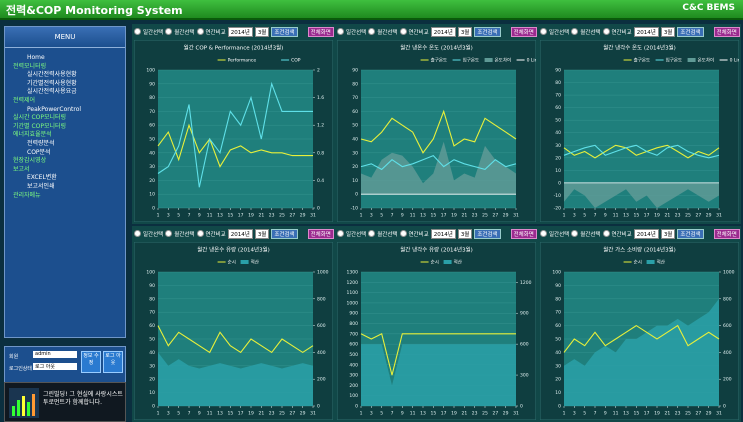 The width and height of the screenshot is (743, 422). Describe the element at coordinates (485, 216) in the screenshot. I see `x-tick-label: 25` at that location.